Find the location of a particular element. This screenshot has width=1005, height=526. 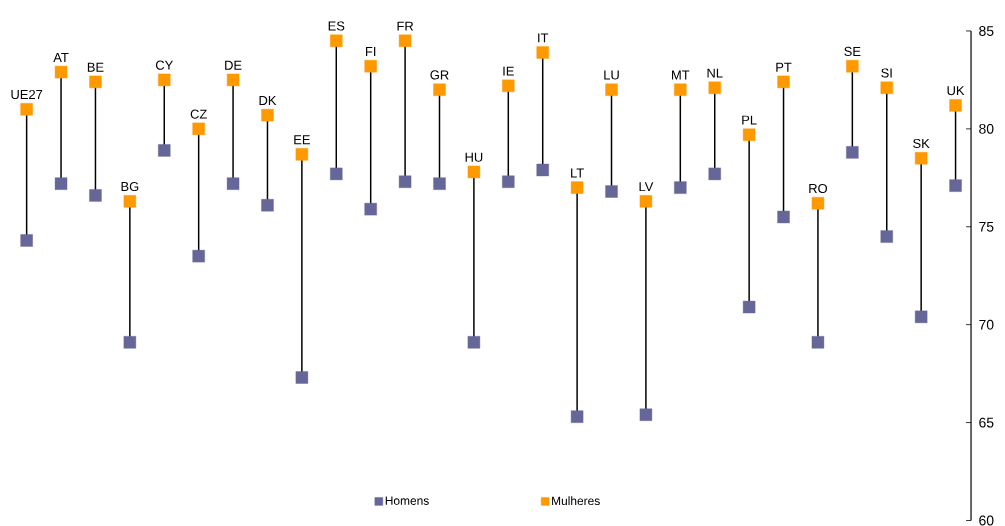

x-tick-label: MT is located at coordinates (681, 75).